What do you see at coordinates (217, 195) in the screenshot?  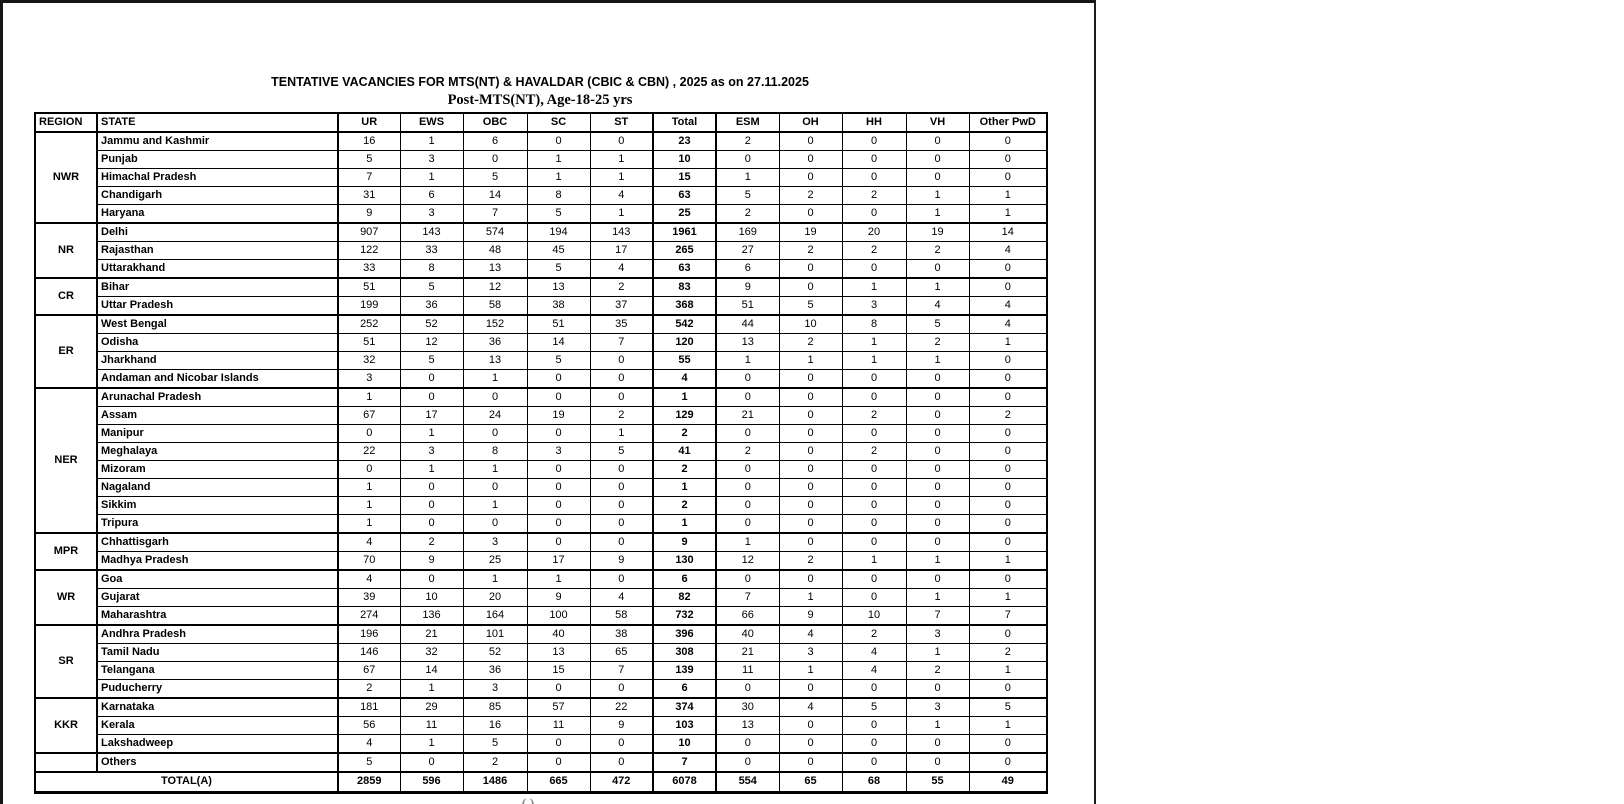 I see `state-cell: Chandigarh` at bounding box center [217, 195].